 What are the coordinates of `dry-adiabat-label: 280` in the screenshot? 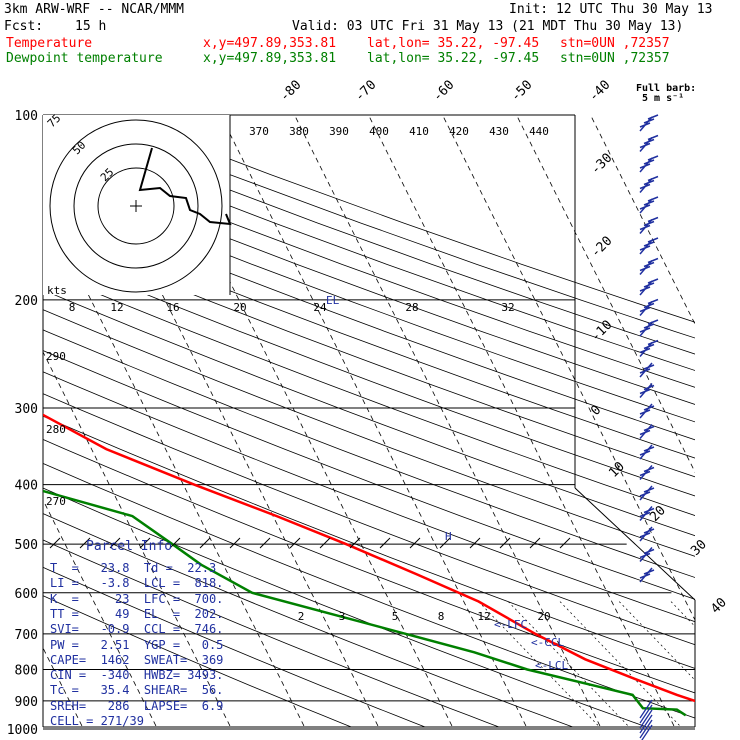 It's located at (56, 429).